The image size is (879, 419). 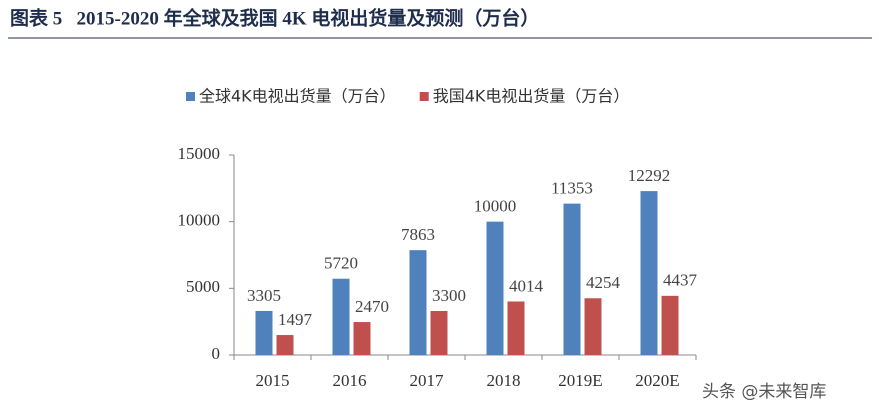 What do you see at coordinates (216, 353) in the screenshot?
I see `y-tick-label: 0` at bounding box center [216, 353].